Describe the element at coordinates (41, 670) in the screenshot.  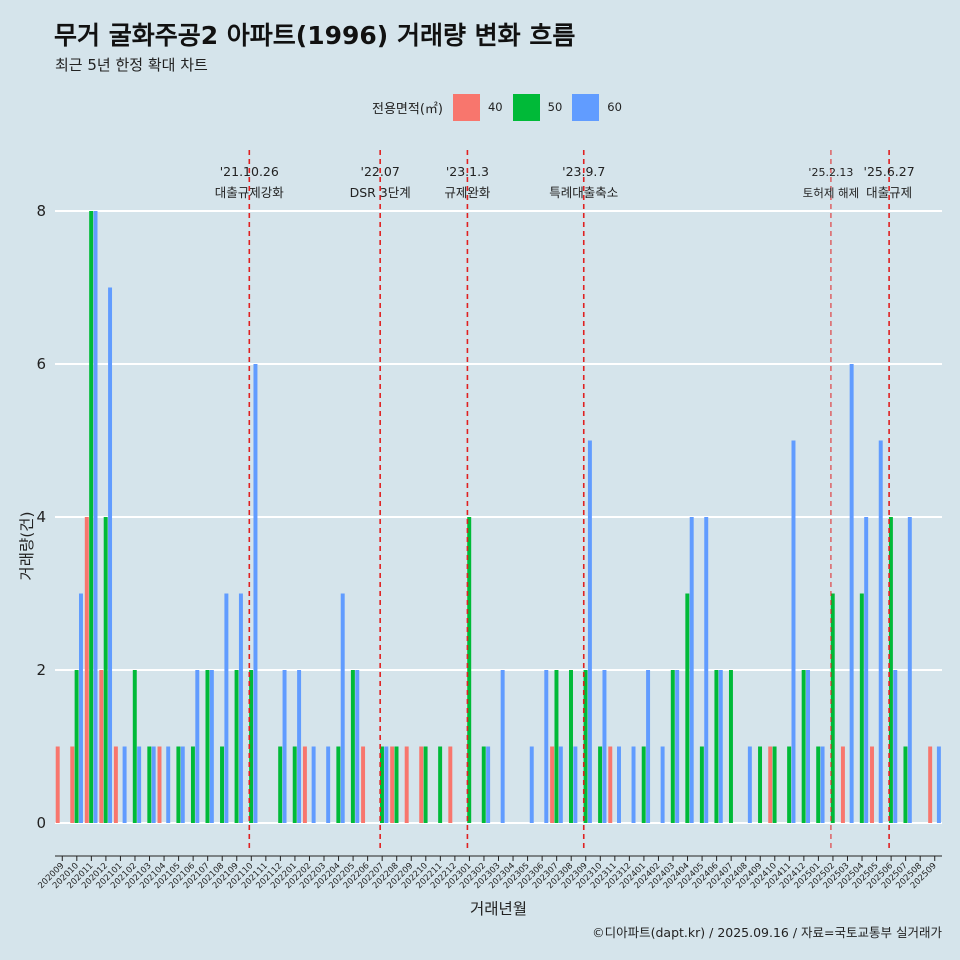
I see `y-tick-label-2: 2` at that location.